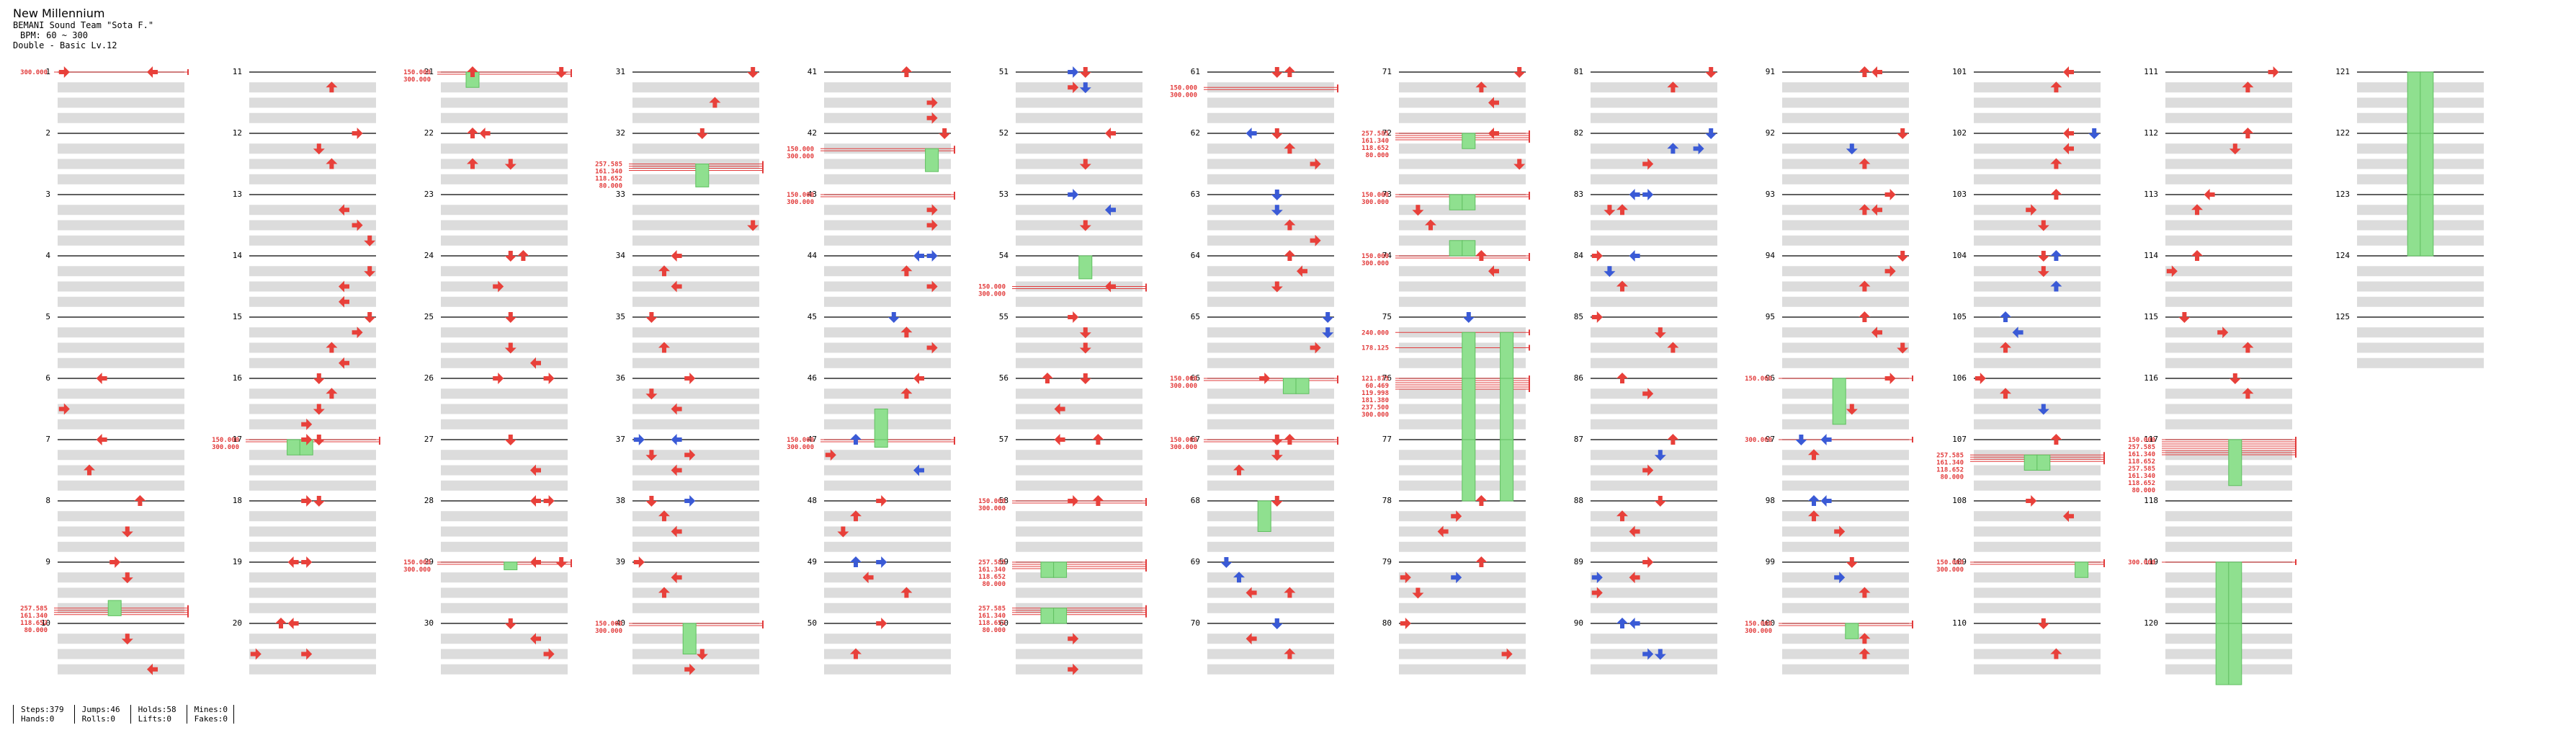 The image size is (2576, 738). Describe the element at coordinates (1070, 463) in the screenshot. I see `measure-57: 57` at that location.